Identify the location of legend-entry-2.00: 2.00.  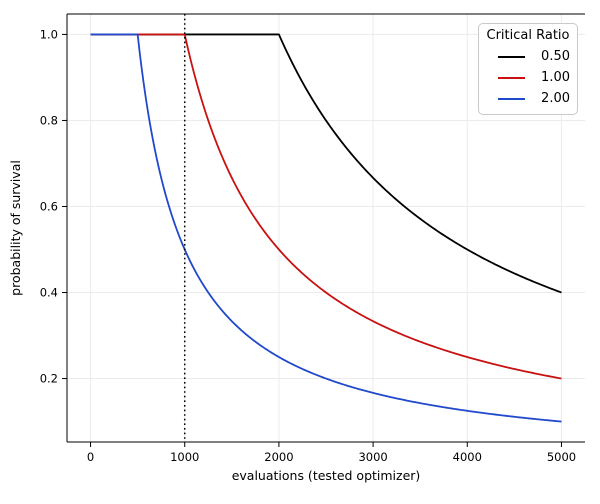
(528, 98).